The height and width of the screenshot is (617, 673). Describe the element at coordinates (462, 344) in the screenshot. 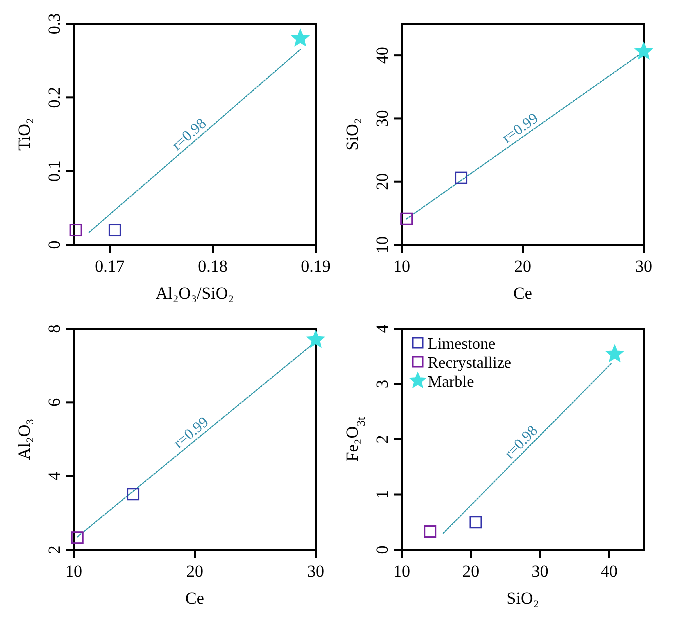

I see `legend-label: Limestone` at that location.